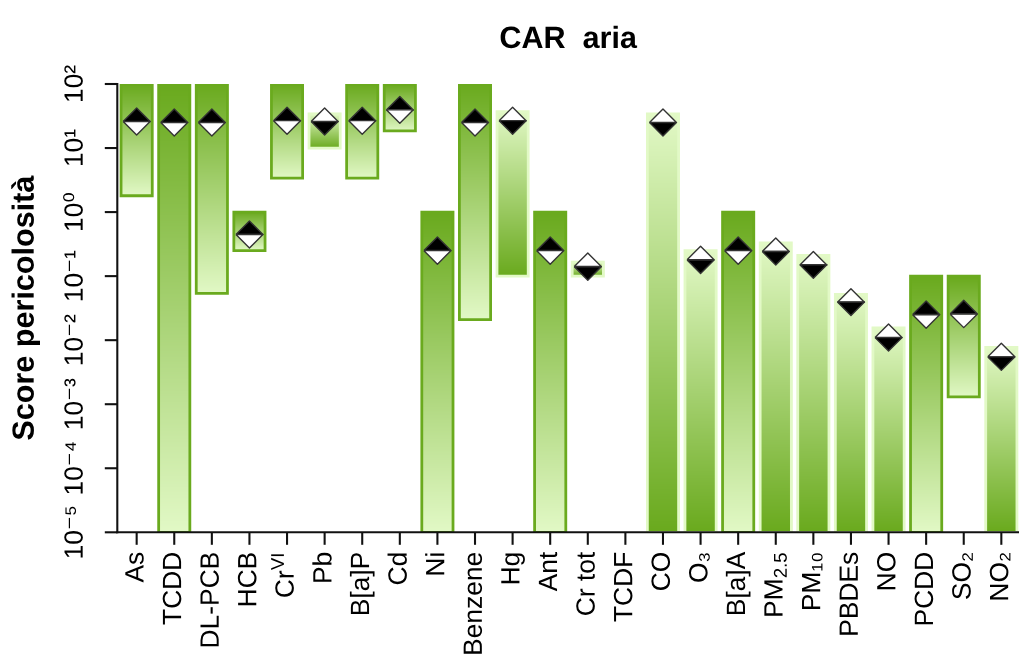  What do you see at coordinates (513, 568) in the screenshot?
I see `x-tick-label: Hg` at bounding box center [513, 568].